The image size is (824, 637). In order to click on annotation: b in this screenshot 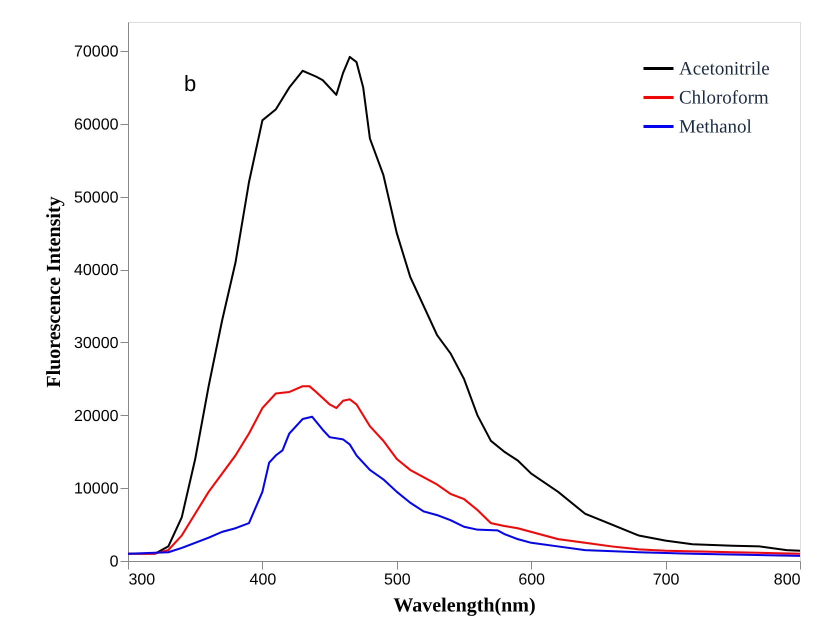, I will do `click(190, 83)`.